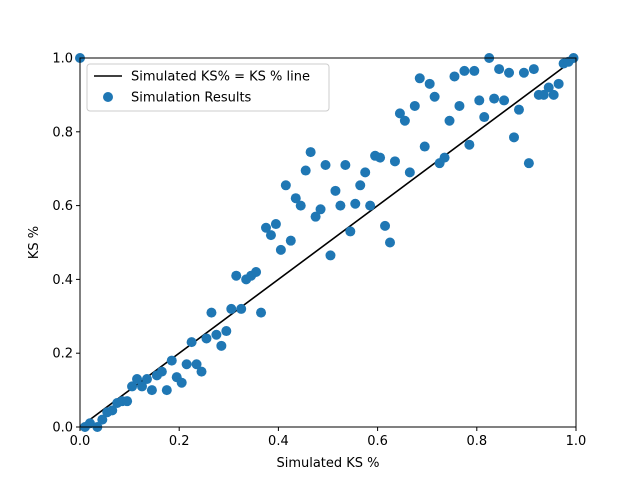  Describe the element at coordinates (62, 59) in the screenshot. I see `y-tick-label: 1.0` at that location.